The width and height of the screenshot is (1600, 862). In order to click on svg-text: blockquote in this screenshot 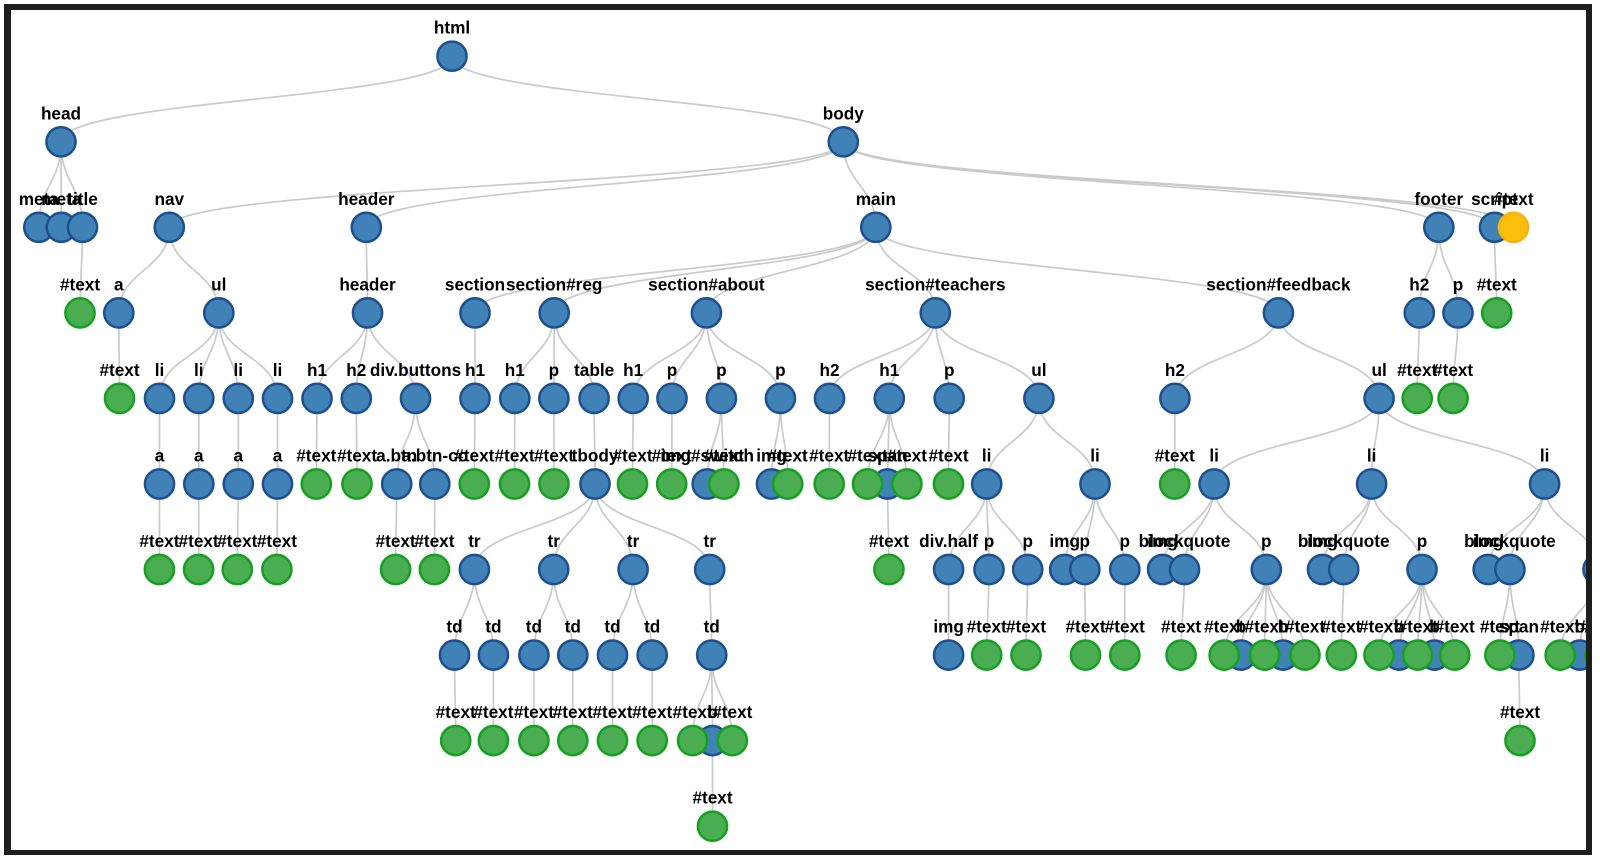, I will do `click(1344, 541)`.